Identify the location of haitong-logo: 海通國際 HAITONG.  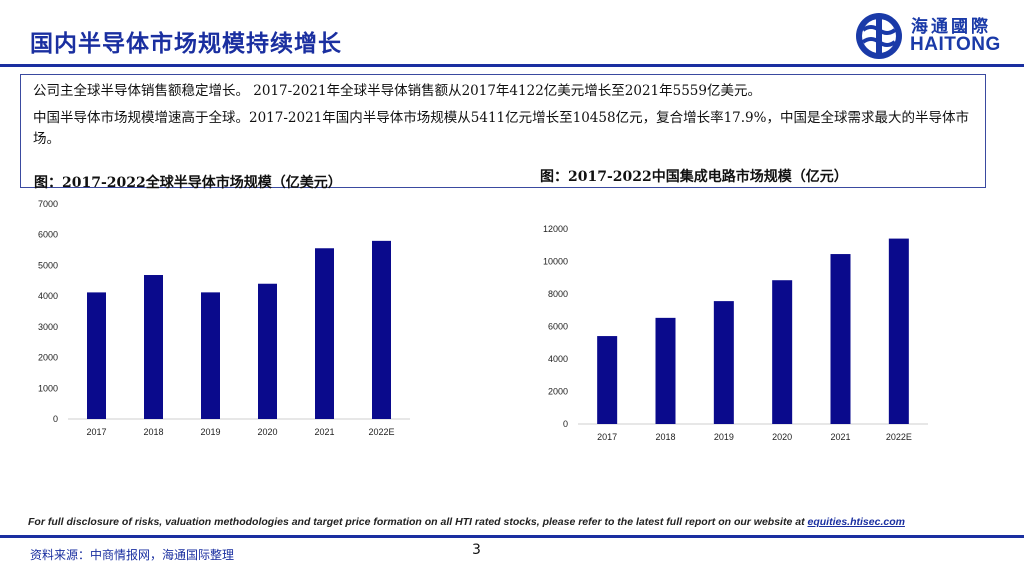
(928, 36).